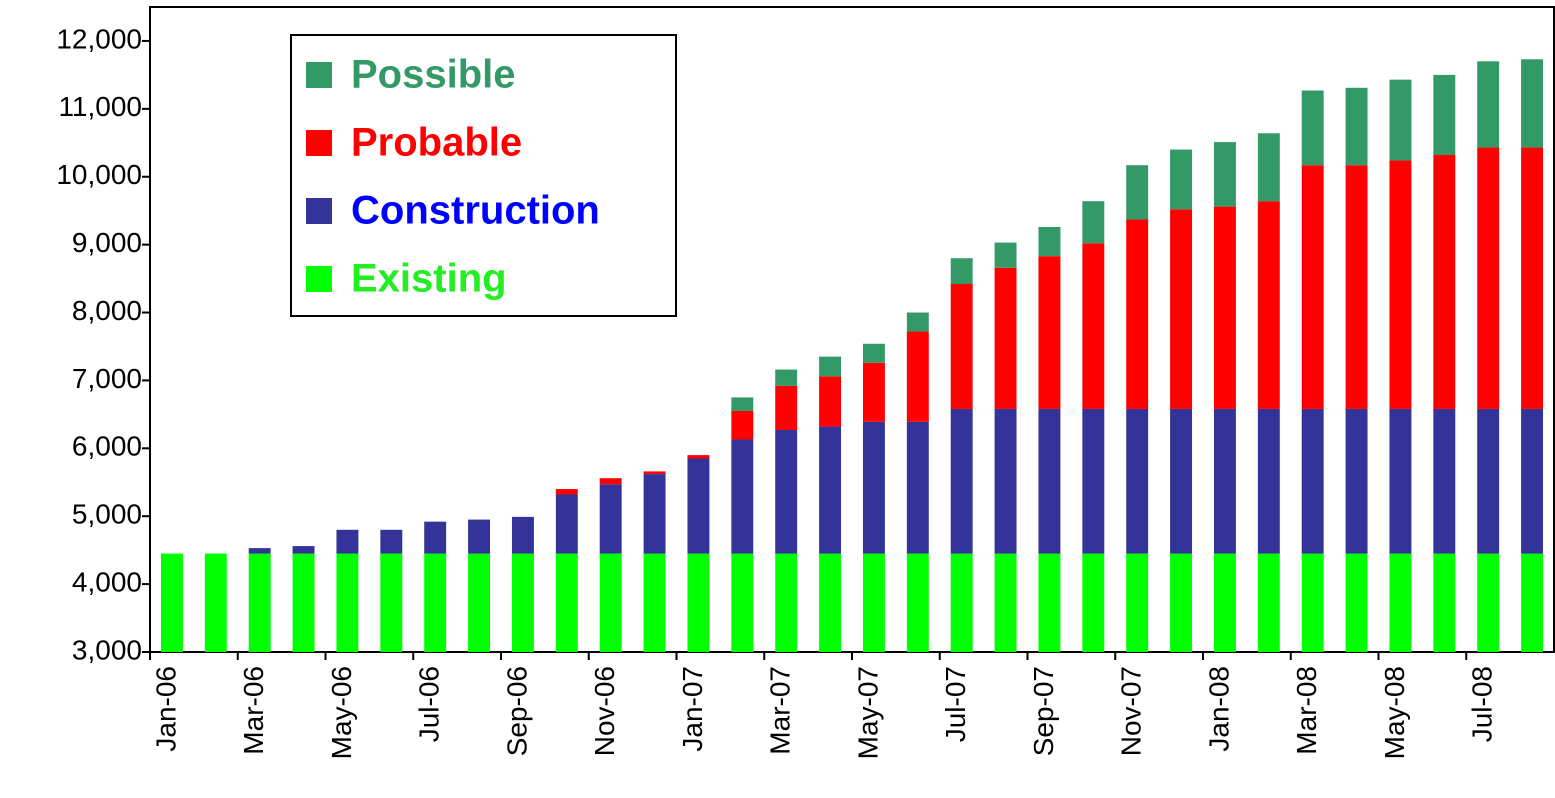 The image size is (1555, 798). What do you see at coordinates (107, 514) in the screenshot?
I see `y-tick-label: 5,000` at bounding box center [107, 514].